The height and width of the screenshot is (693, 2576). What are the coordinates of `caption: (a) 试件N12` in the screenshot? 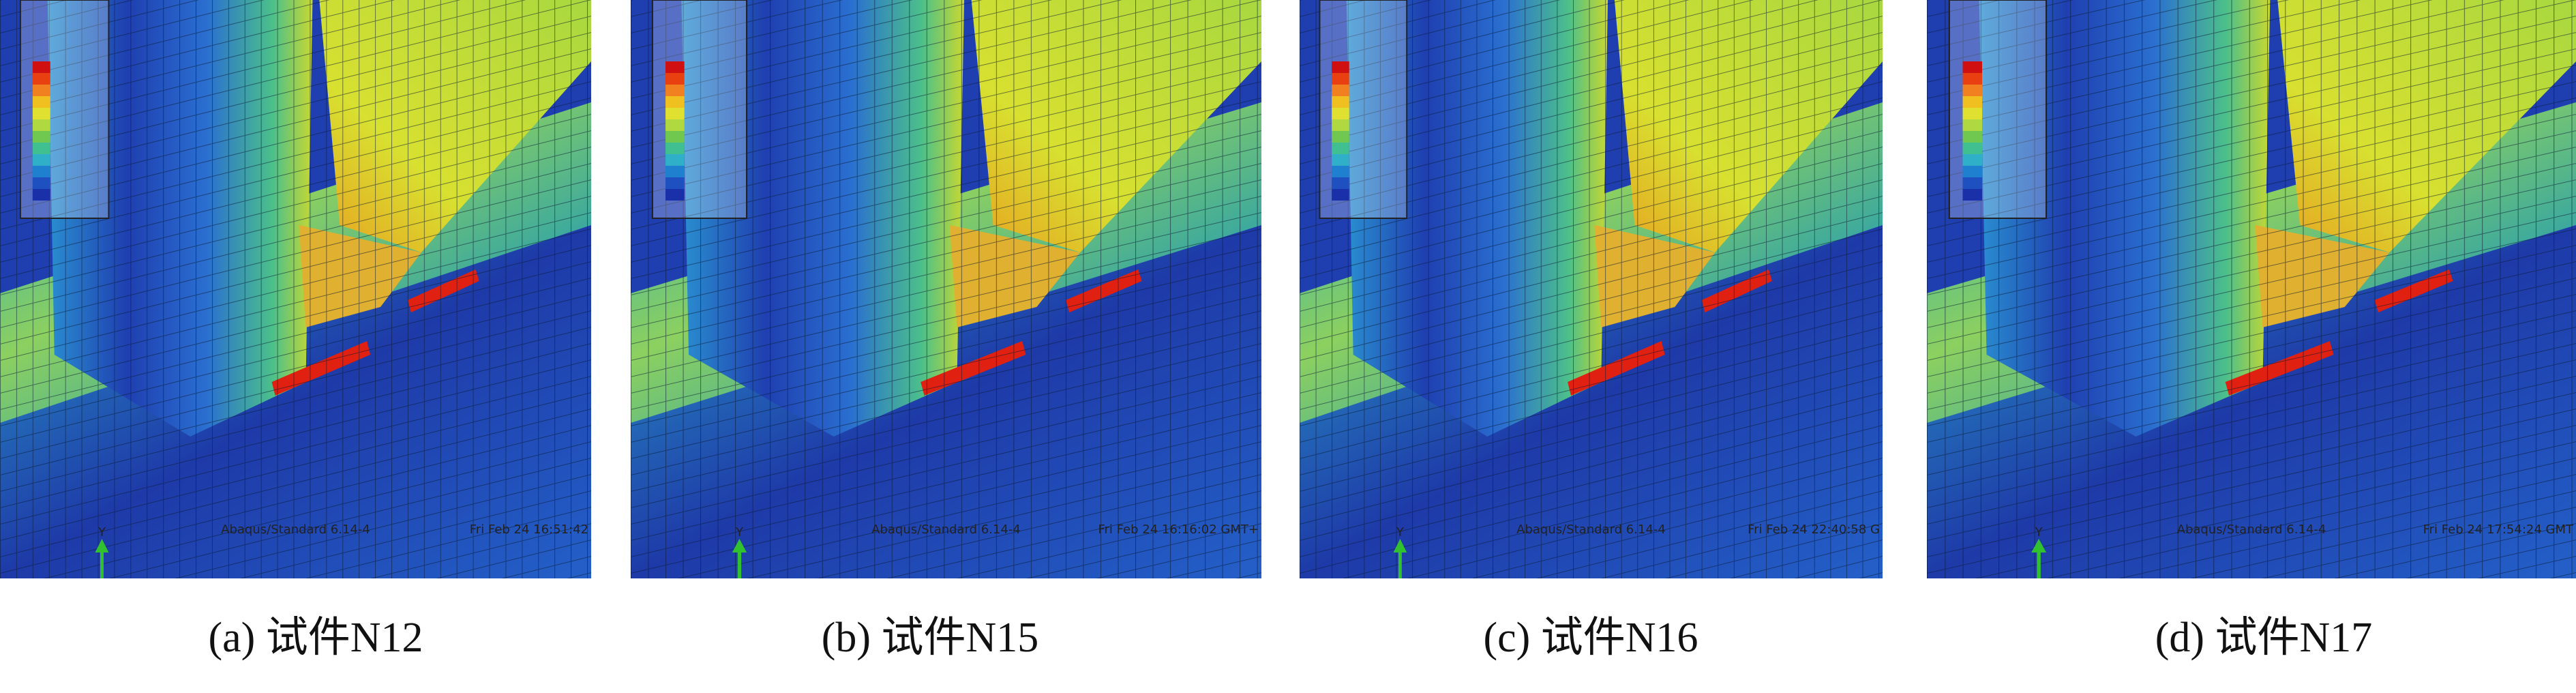 It's located at (315, 638).